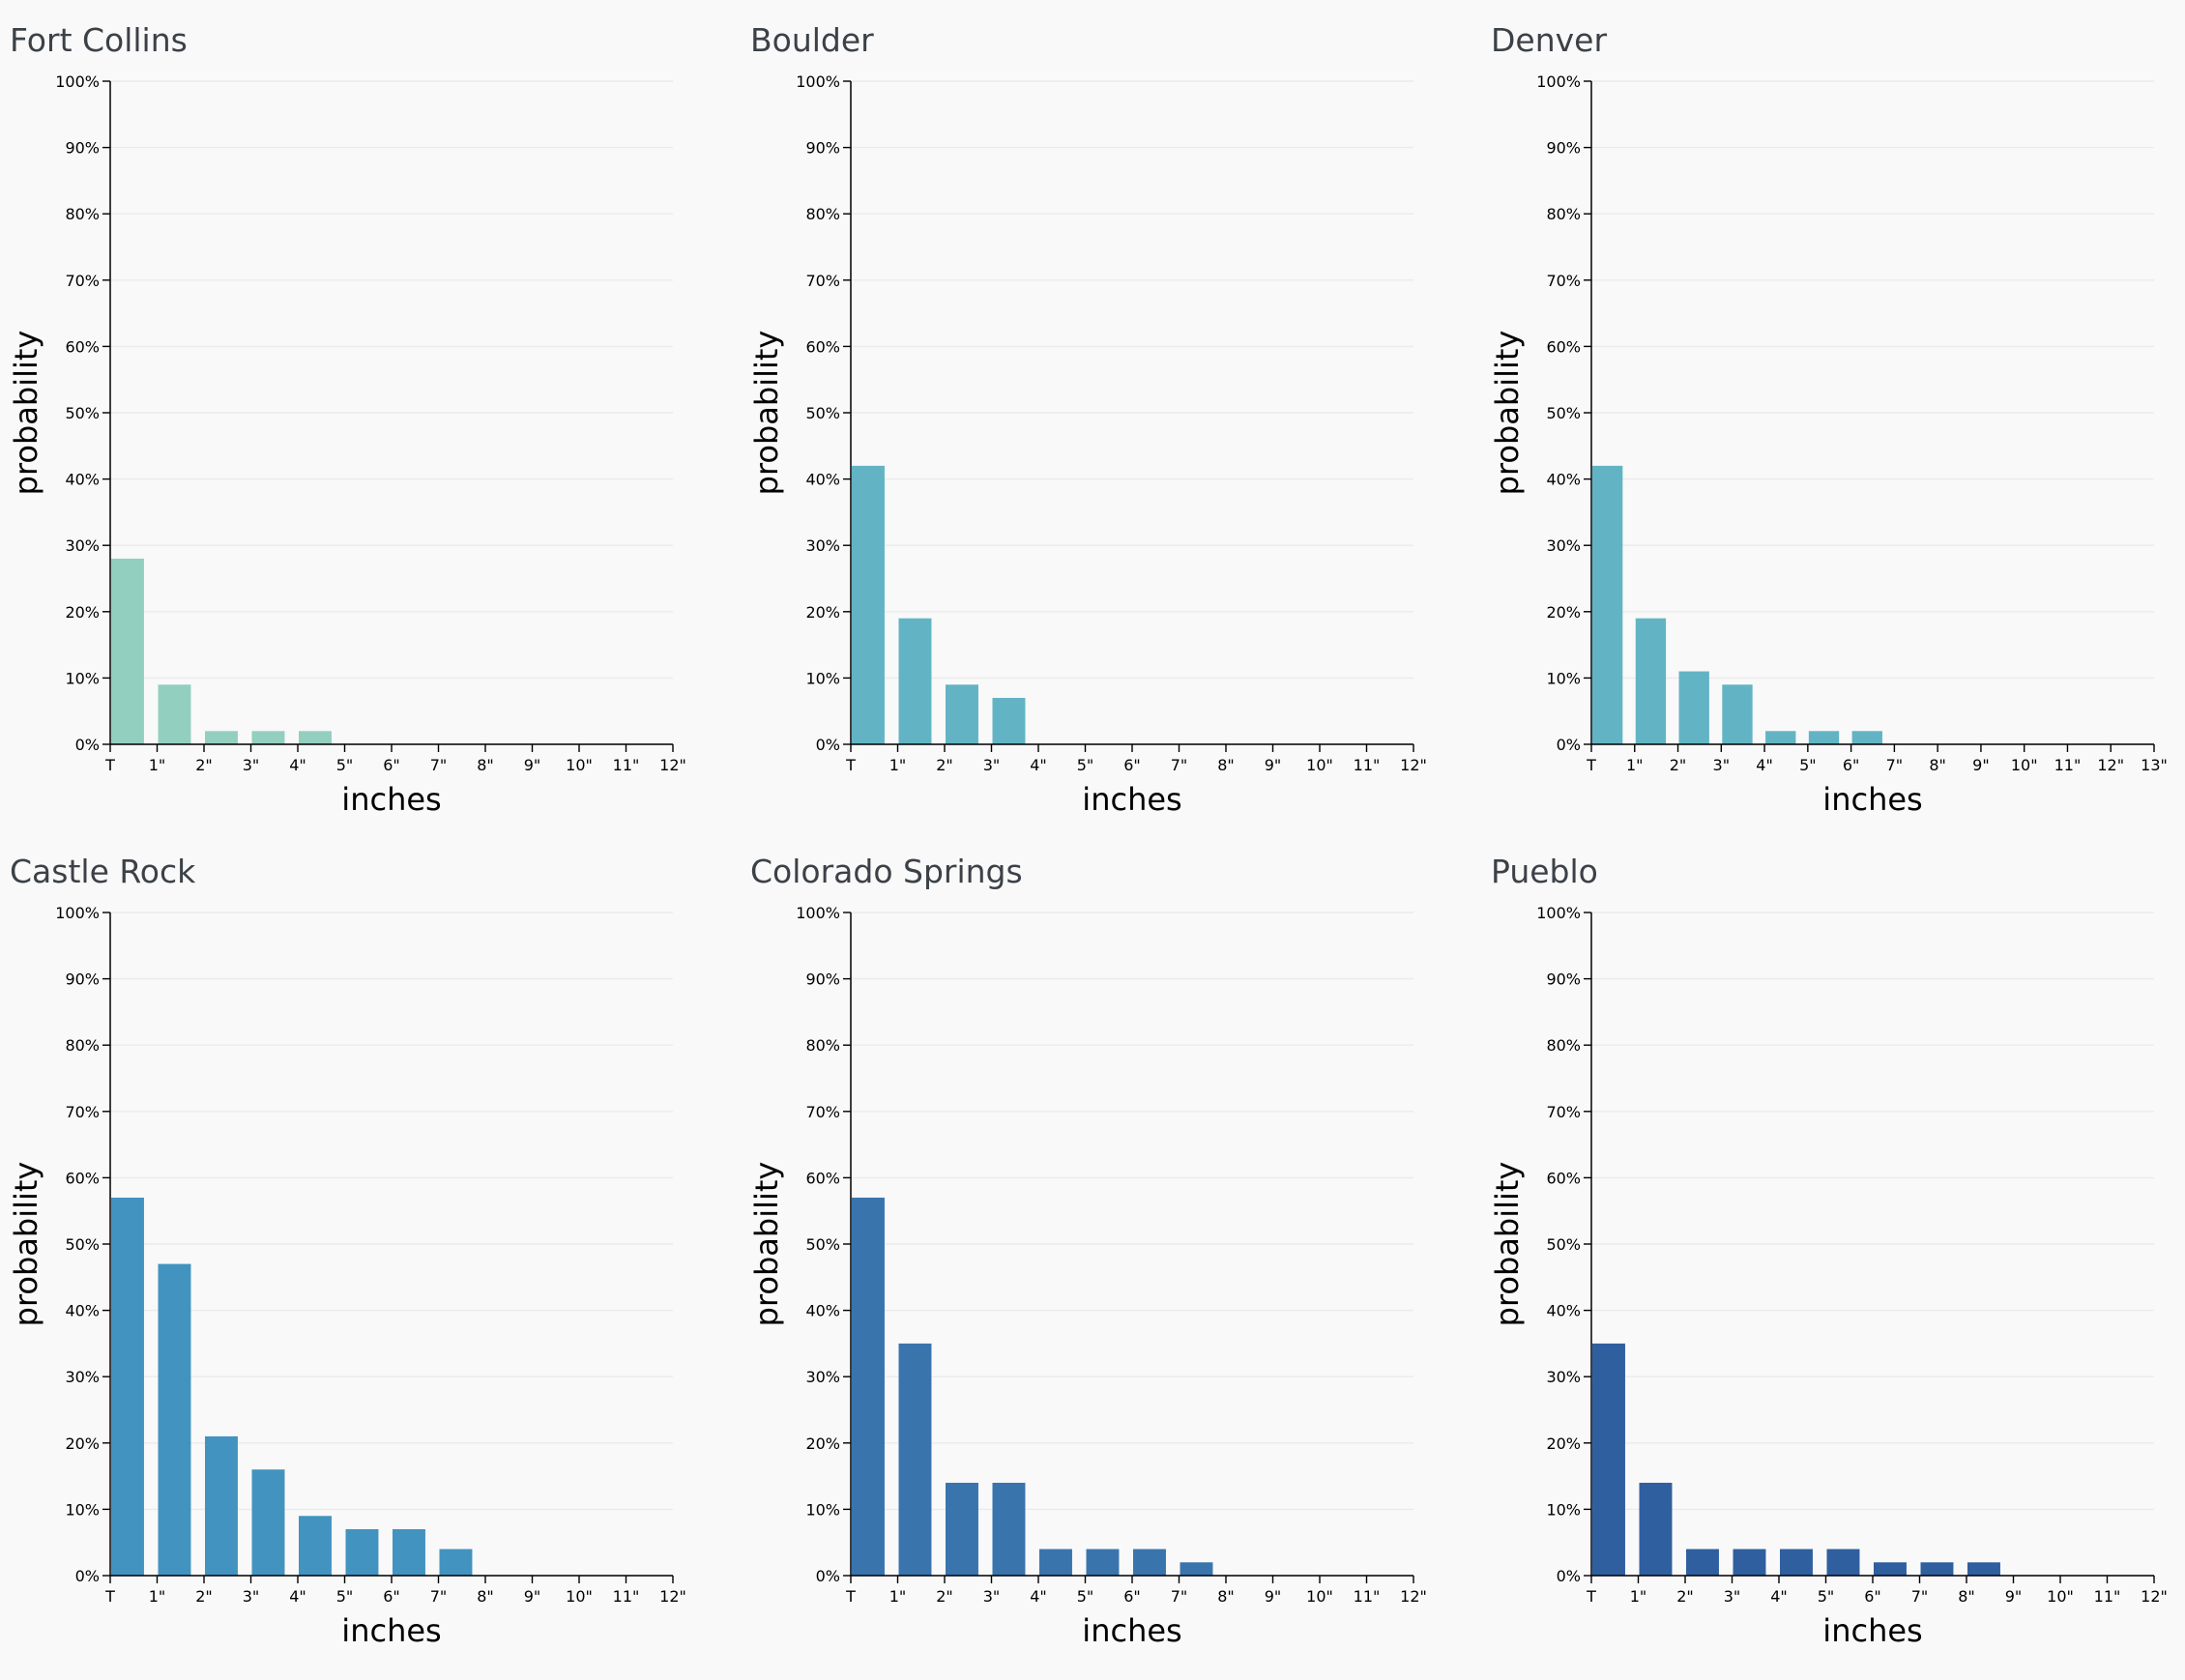 The image size is (2185, 1680). Describe the element at coordinates (1367, 765) in the screenshot. I see `x-tick-label: 11"` at that location.